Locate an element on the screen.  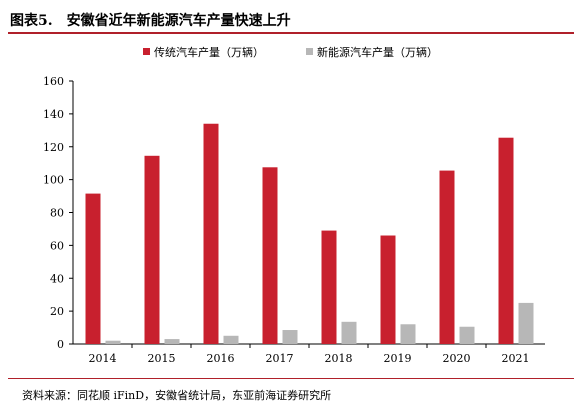
y-tick-label: 100 is located at coordinates (53, 180).